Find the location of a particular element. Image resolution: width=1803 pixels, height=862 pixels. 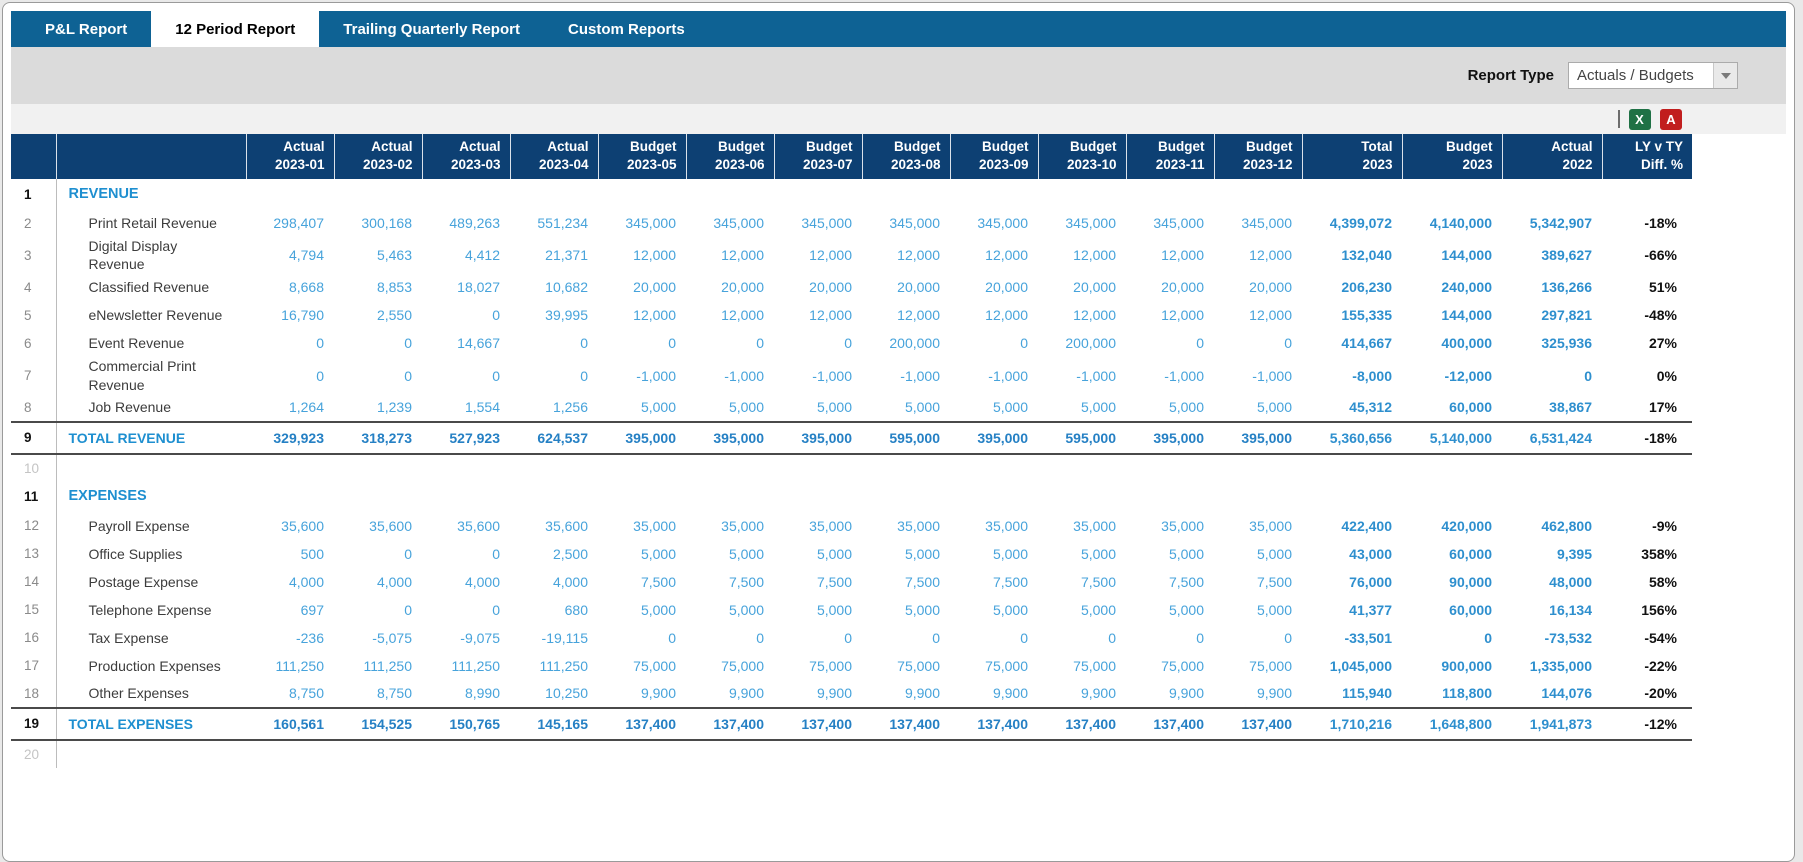

column-header: Budget 2023-05 is located at coordinates (641, 157).